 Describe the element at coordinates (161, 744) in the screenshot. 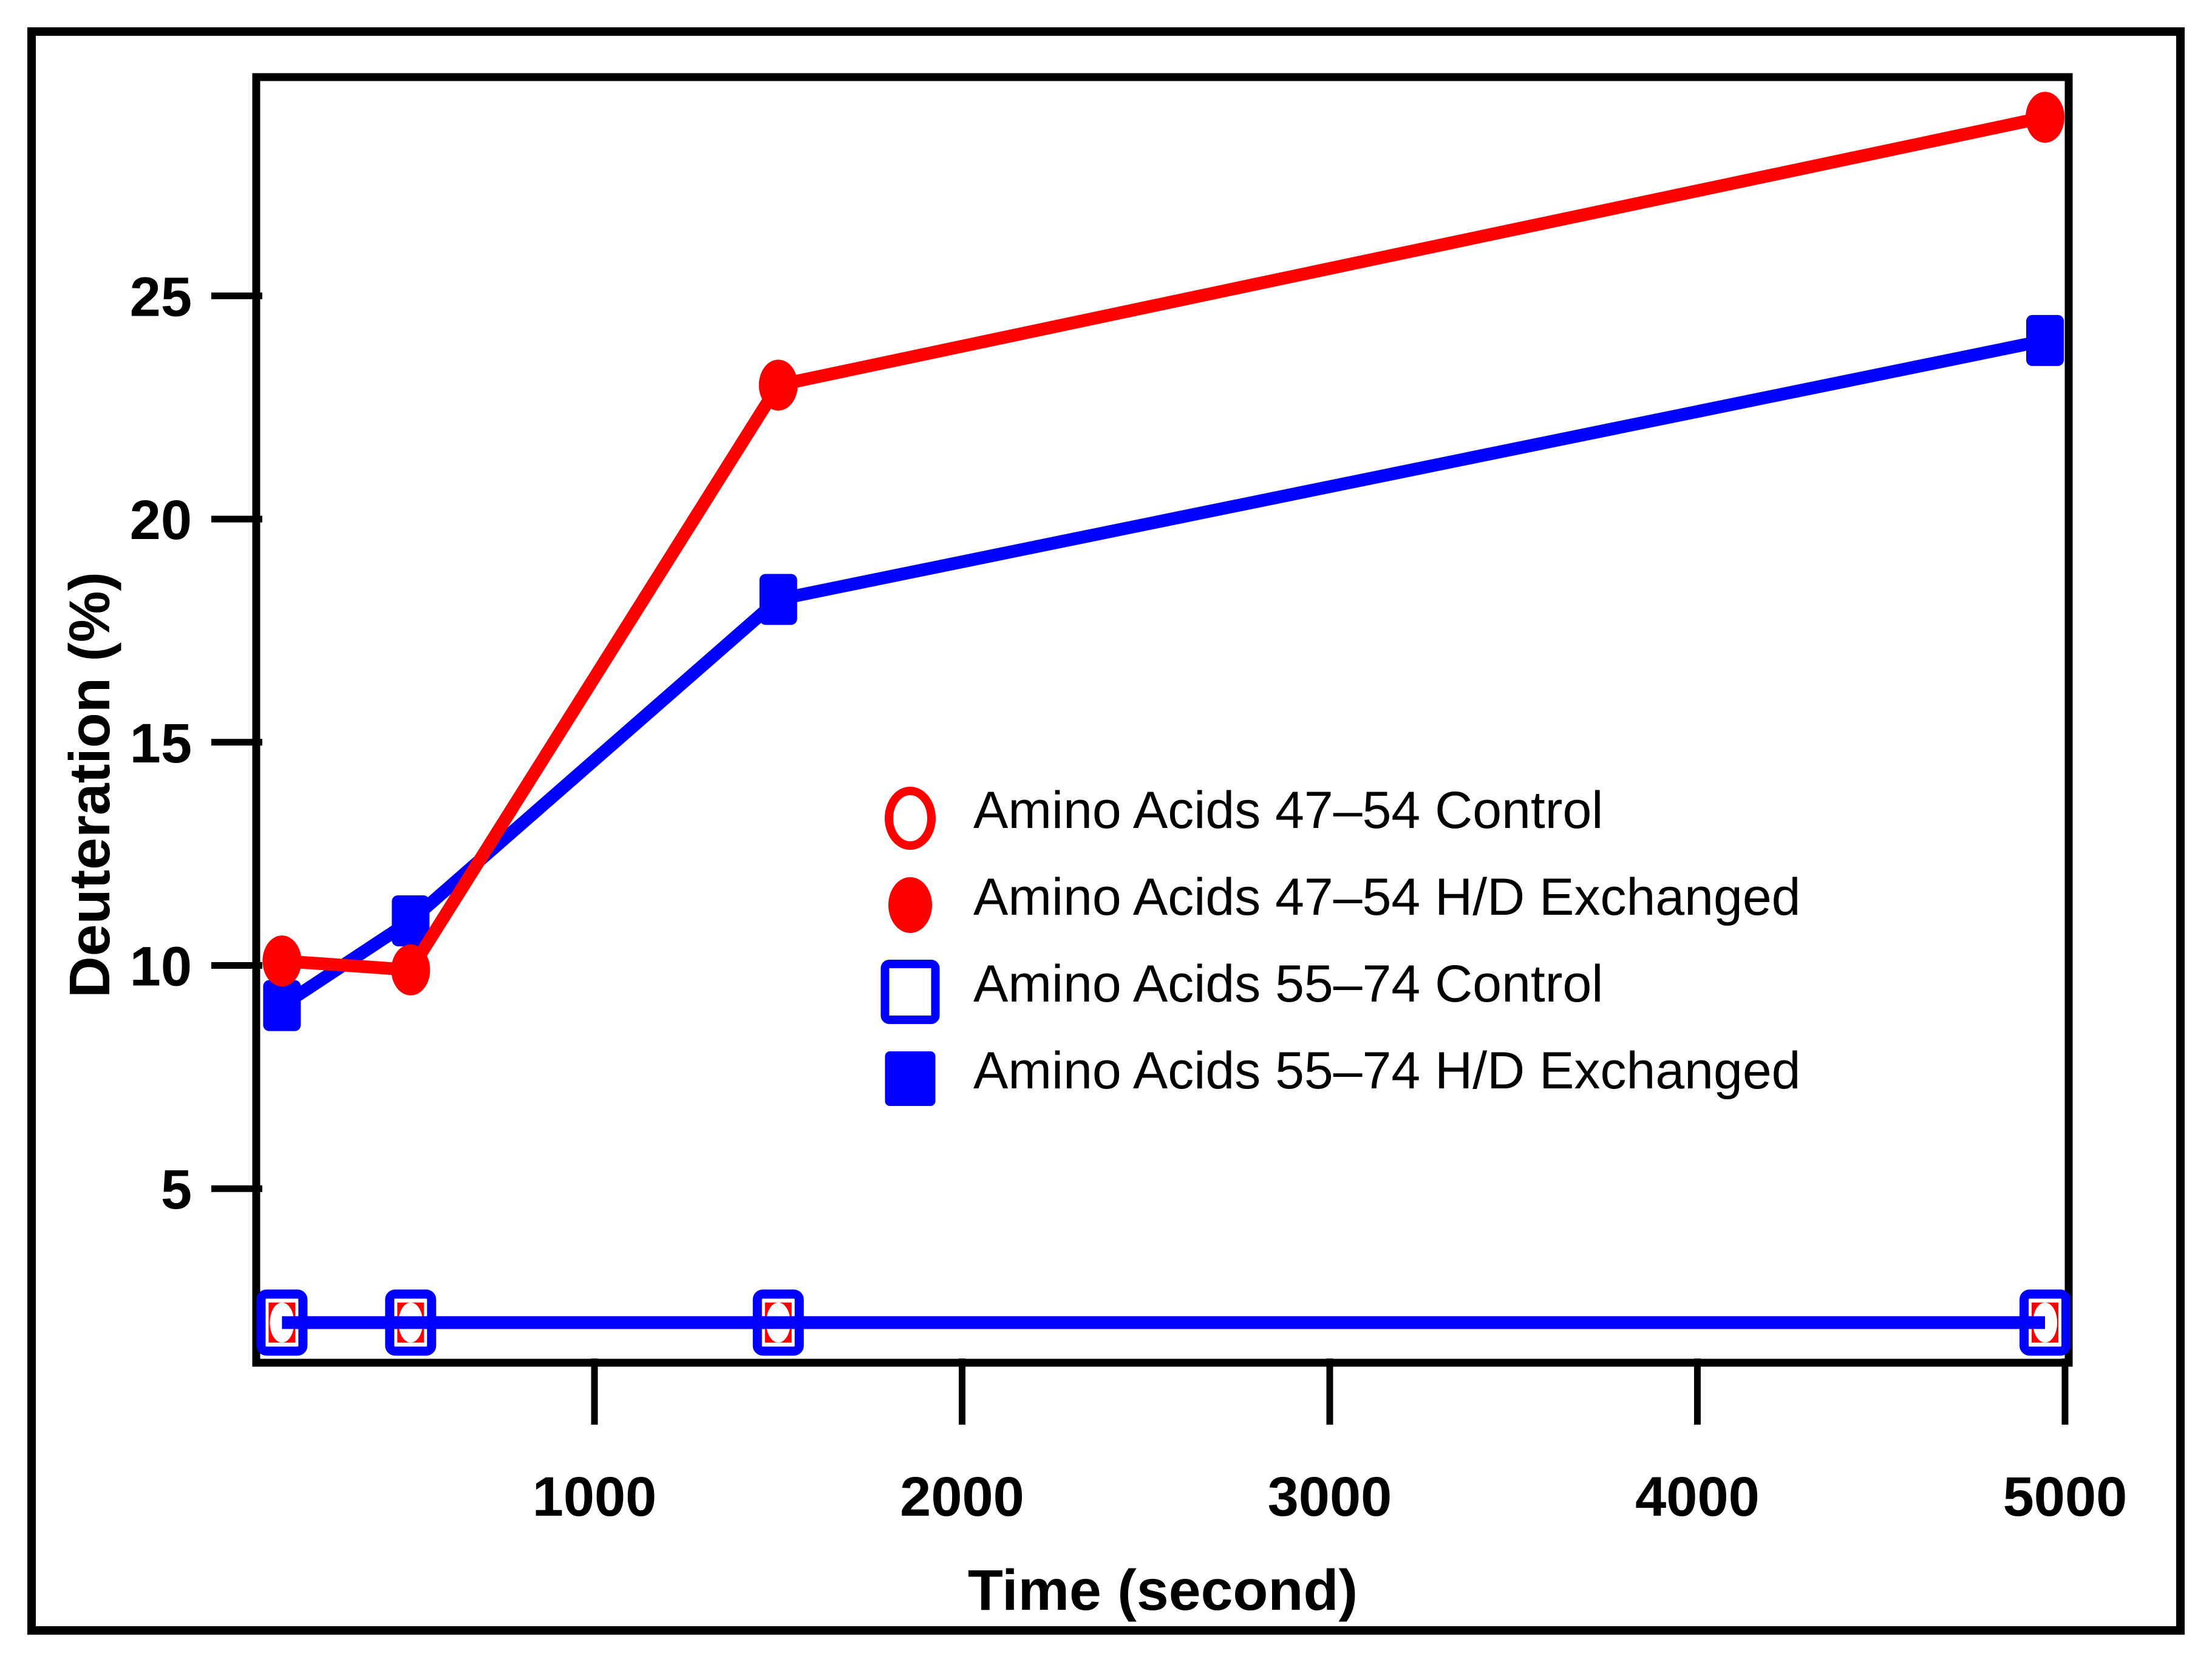

I see `y-tick-label: 15` at that location.